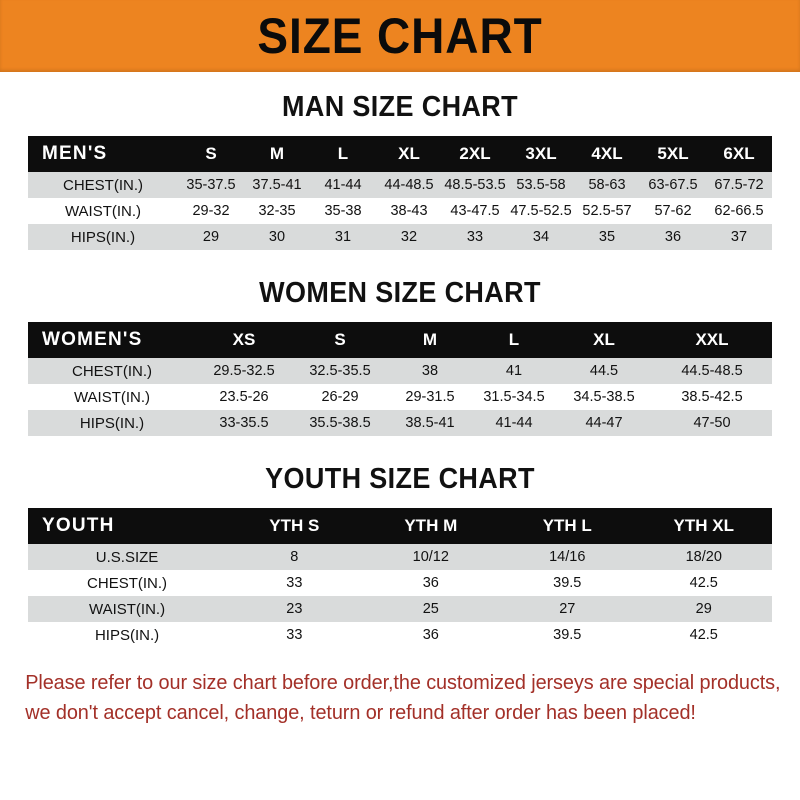 The height and width of the screenshot is (800, 800). What do you see at coordinates (430, 423) in the screenshot?
I see `women-cell: 38.5-41` at bounding box center [430, 423].